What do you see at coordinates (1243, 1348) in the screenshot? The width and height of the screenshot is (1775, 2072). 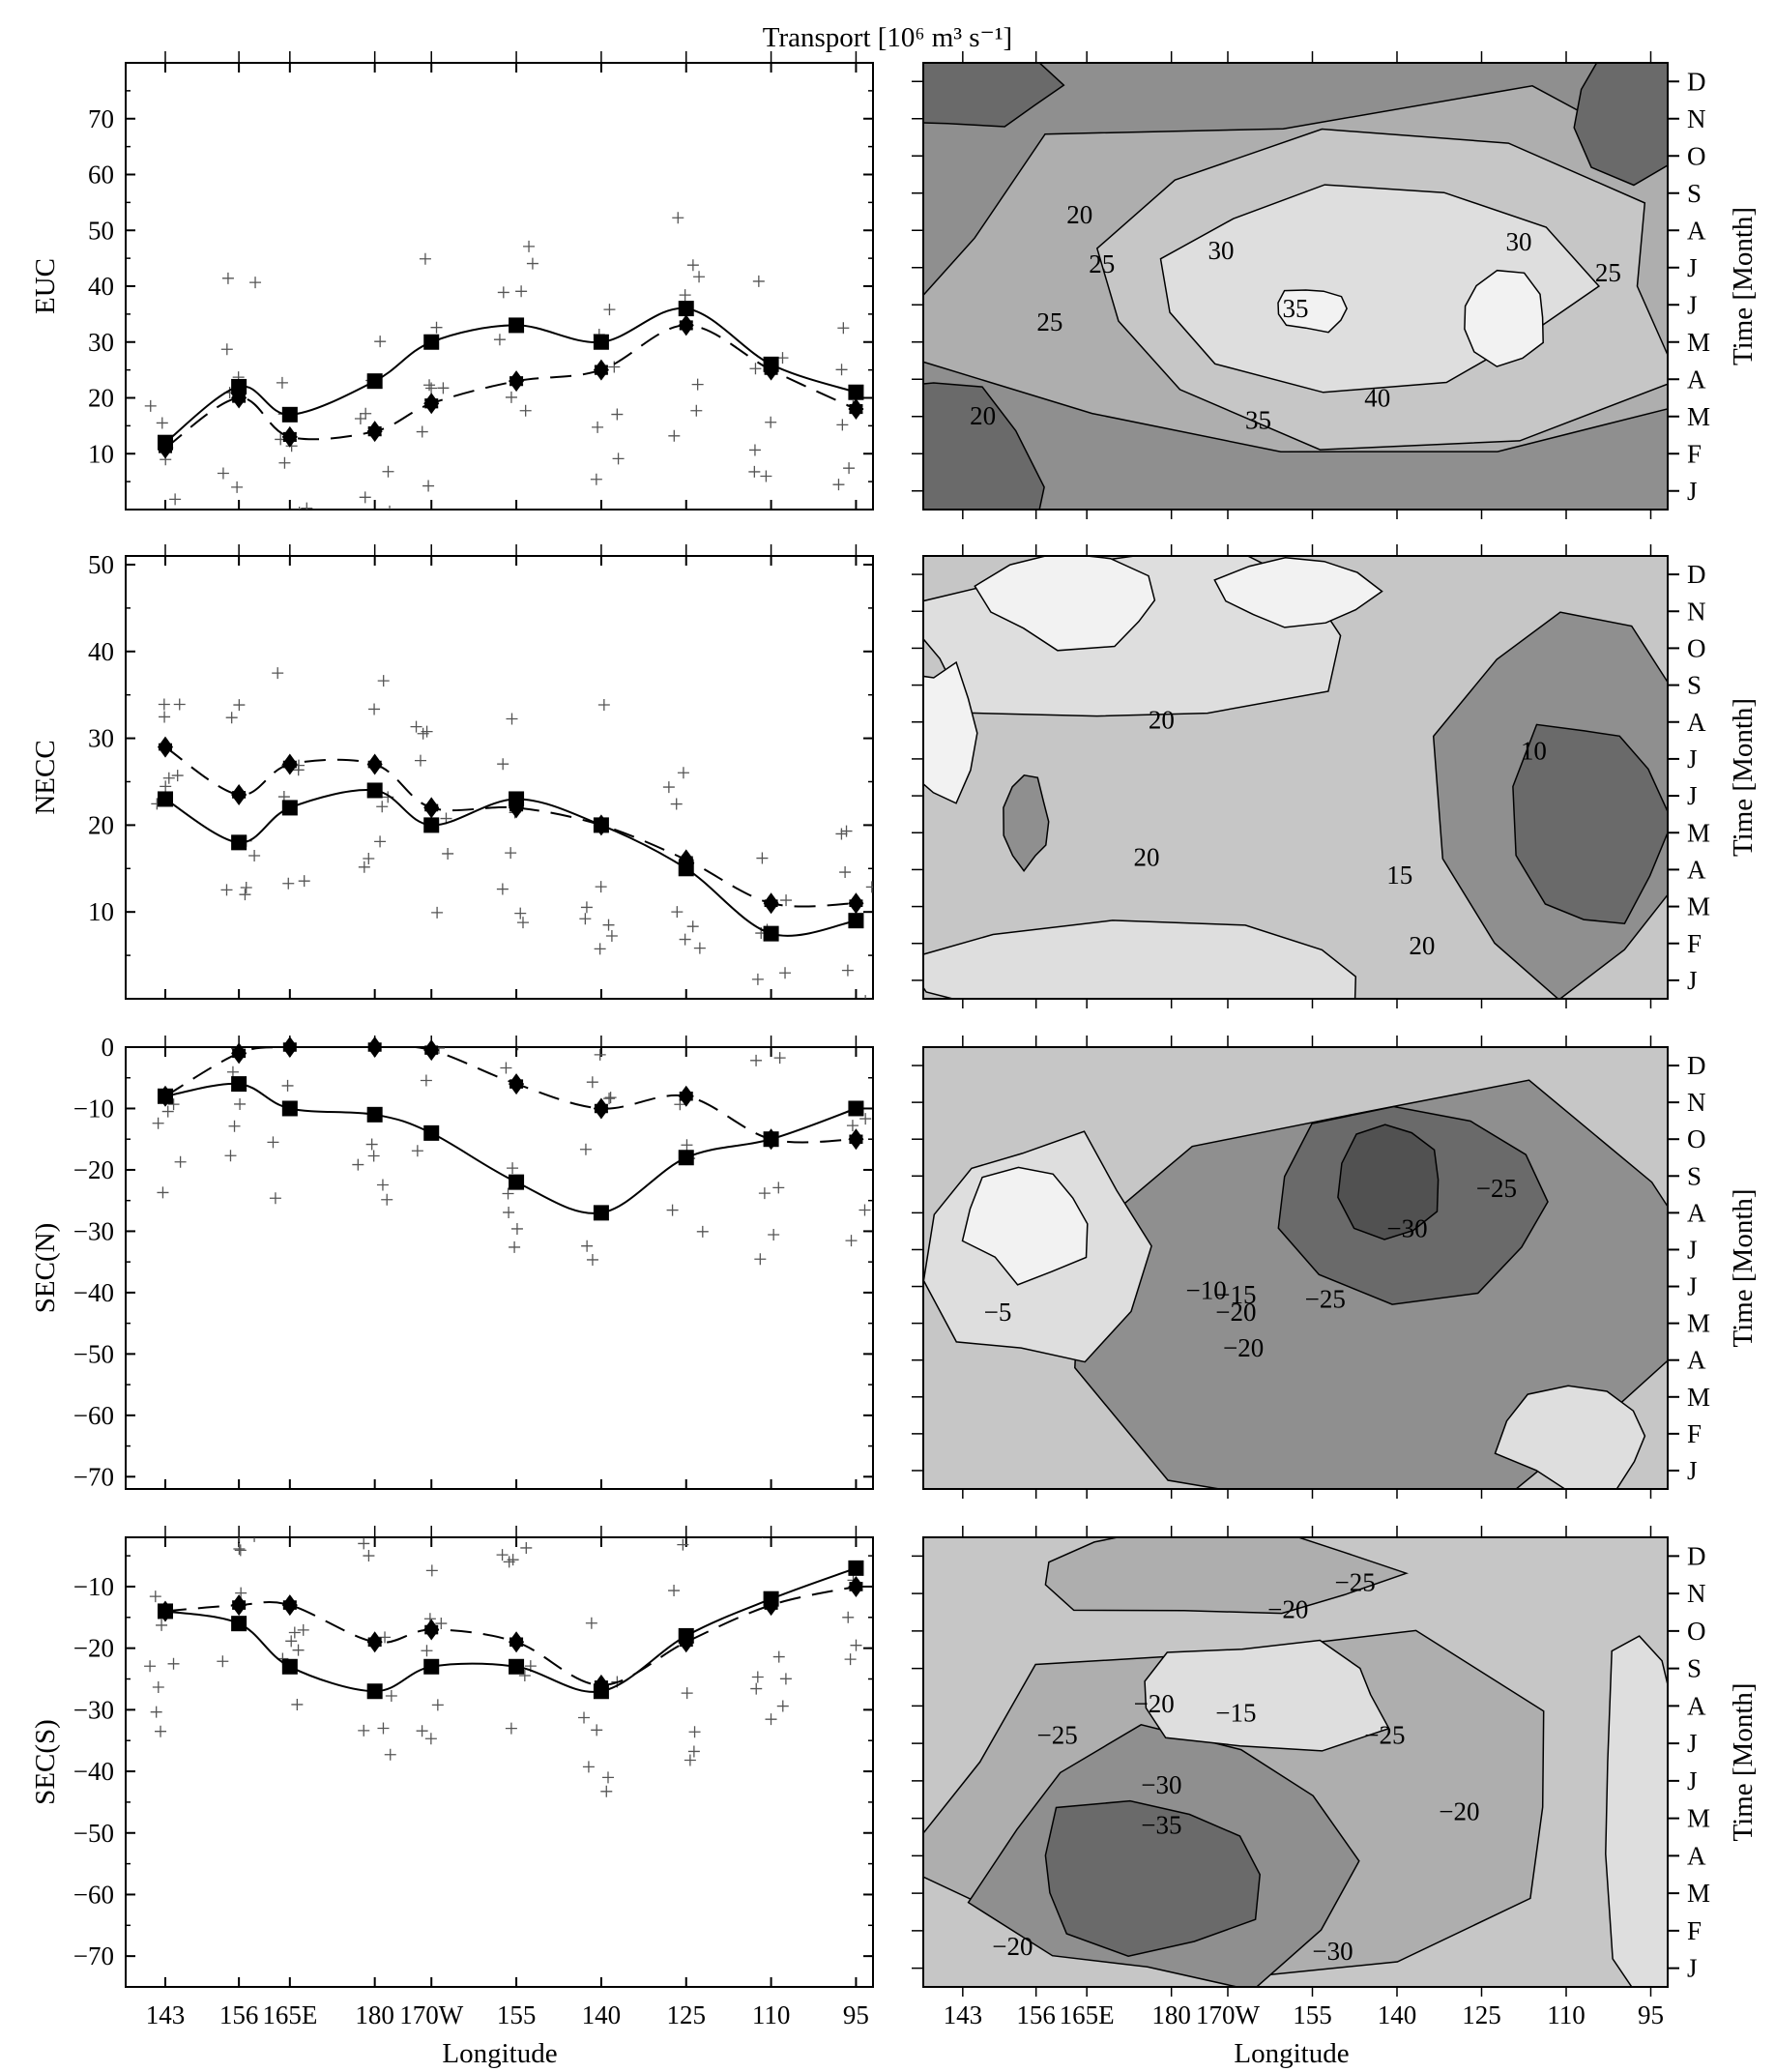 I see `contour-label: −20` at bounding box center [1243, 1348].